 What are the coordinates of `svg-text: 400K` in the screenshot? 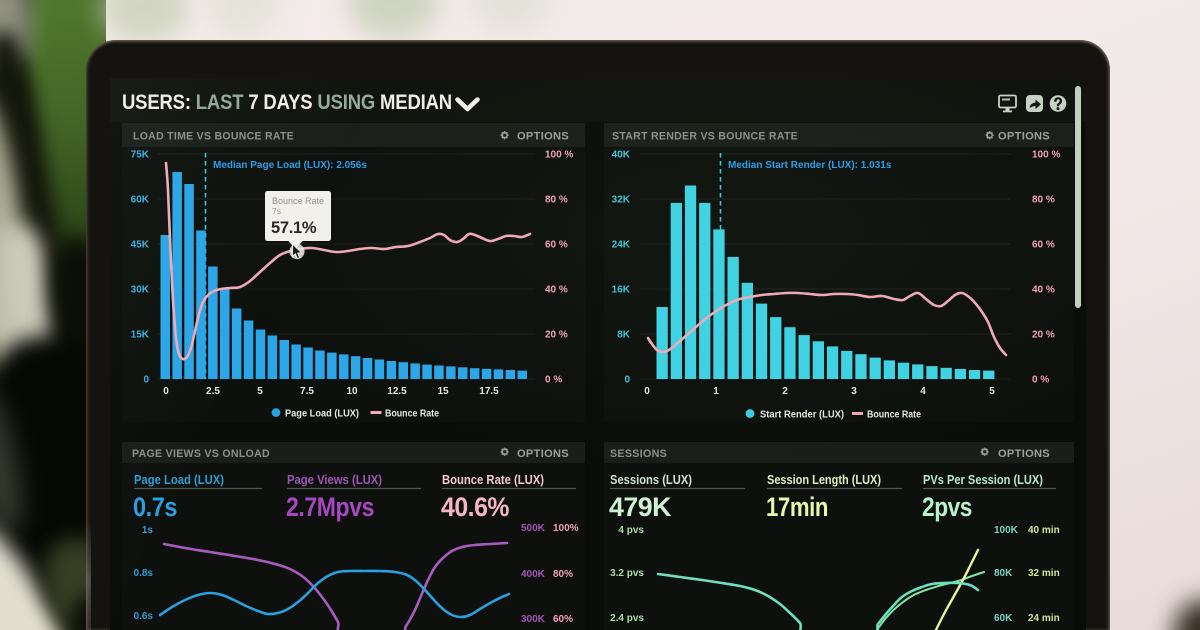 It's located at (533, 574).